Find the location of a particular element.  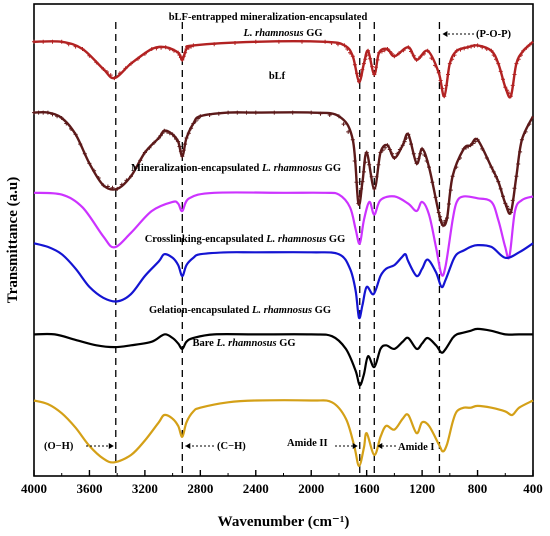

ref-label-ch: (C−H) is located at coordinates (231, 446).